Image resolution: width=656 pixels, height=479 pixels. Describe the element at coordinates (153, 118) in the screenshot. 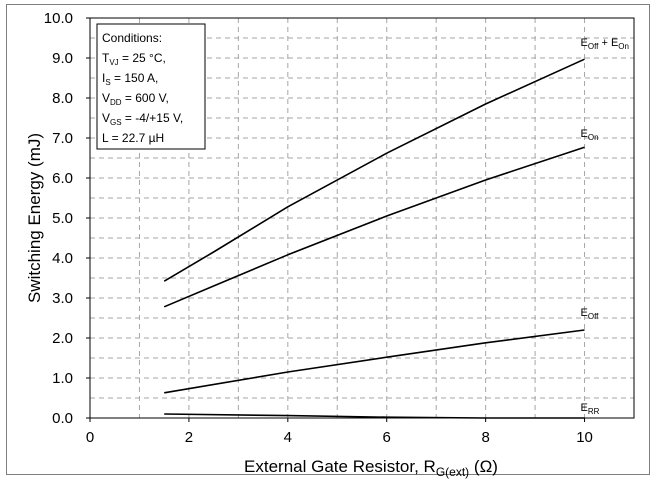

I see `conditions-value: = -4/+15 V,` at that location.